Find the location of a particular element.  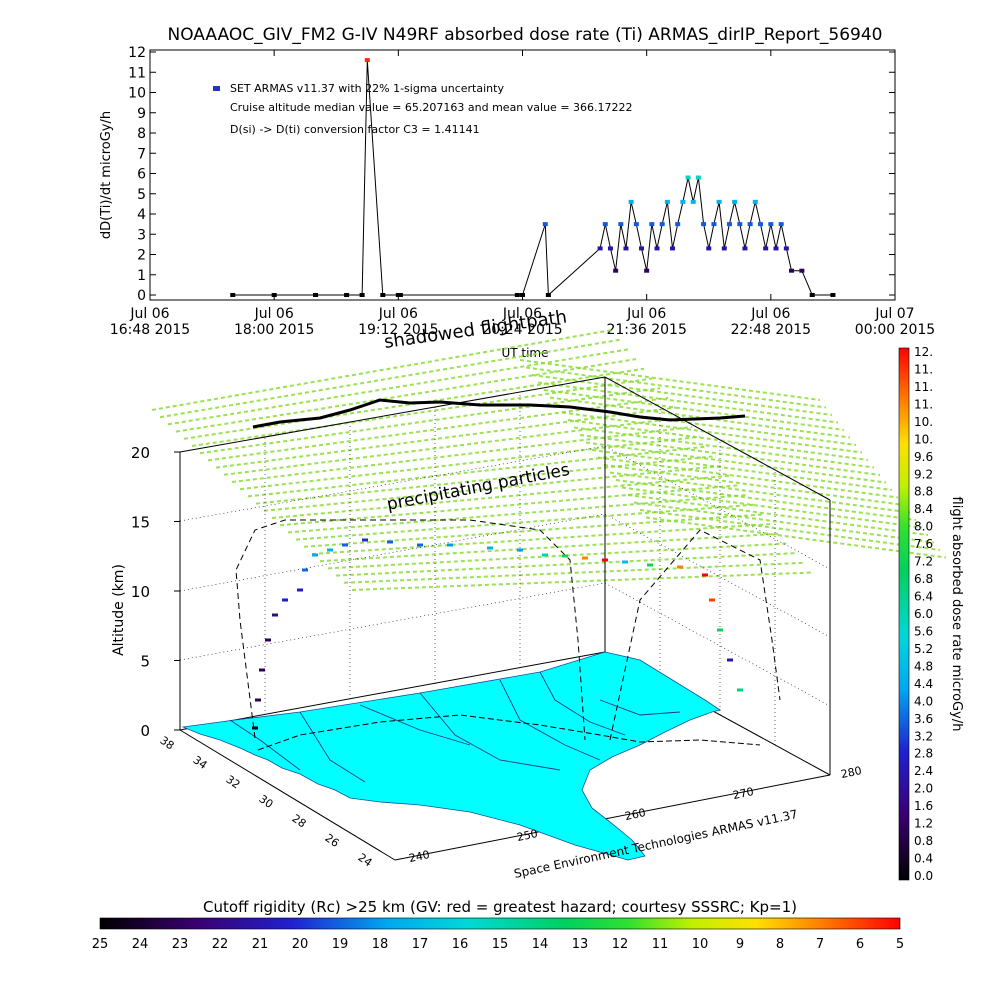

longitude-tick-label: 260 is located at coordinates (635, 814).